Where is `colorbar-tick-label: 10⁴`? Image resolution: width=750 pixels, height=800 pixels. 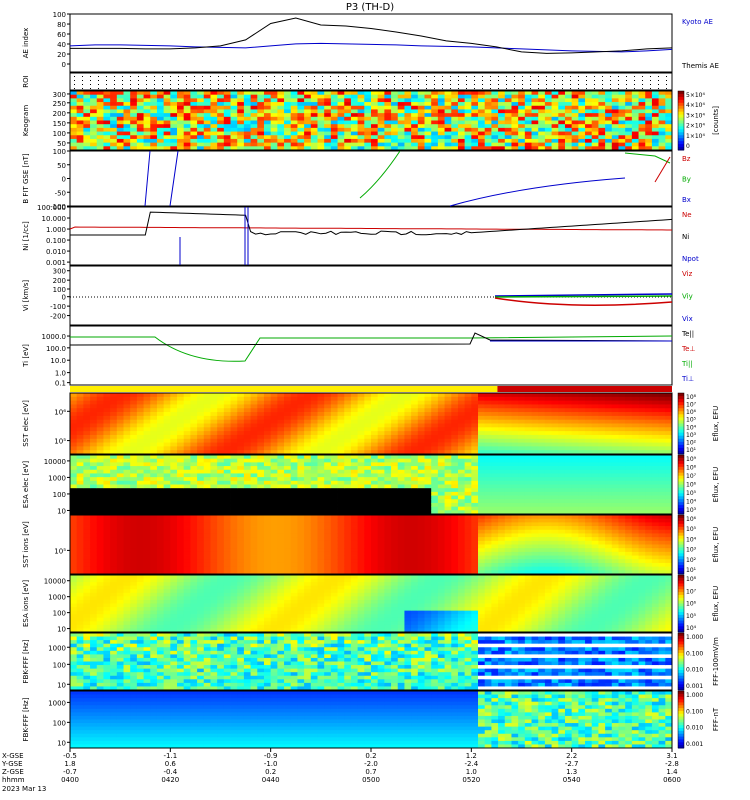
colorbar-tick-label: 10⁴ is located at coordinates (691, 502).